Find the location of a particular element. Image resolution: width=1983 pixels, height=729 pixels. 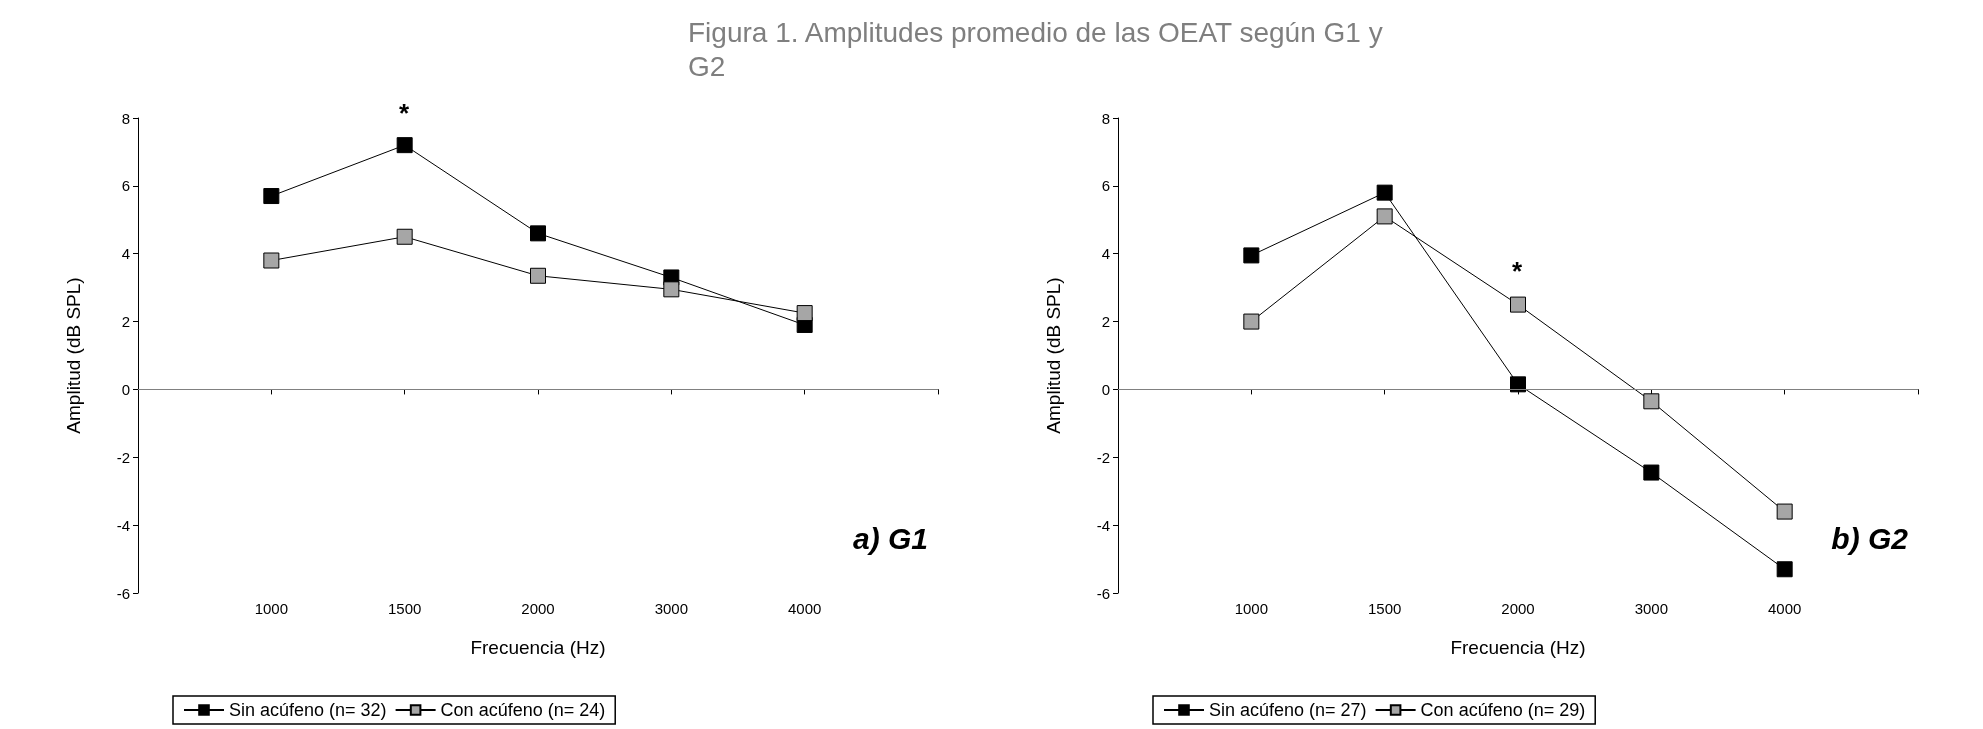

annotation: b) G2 is located at coordinates (1870, 538).